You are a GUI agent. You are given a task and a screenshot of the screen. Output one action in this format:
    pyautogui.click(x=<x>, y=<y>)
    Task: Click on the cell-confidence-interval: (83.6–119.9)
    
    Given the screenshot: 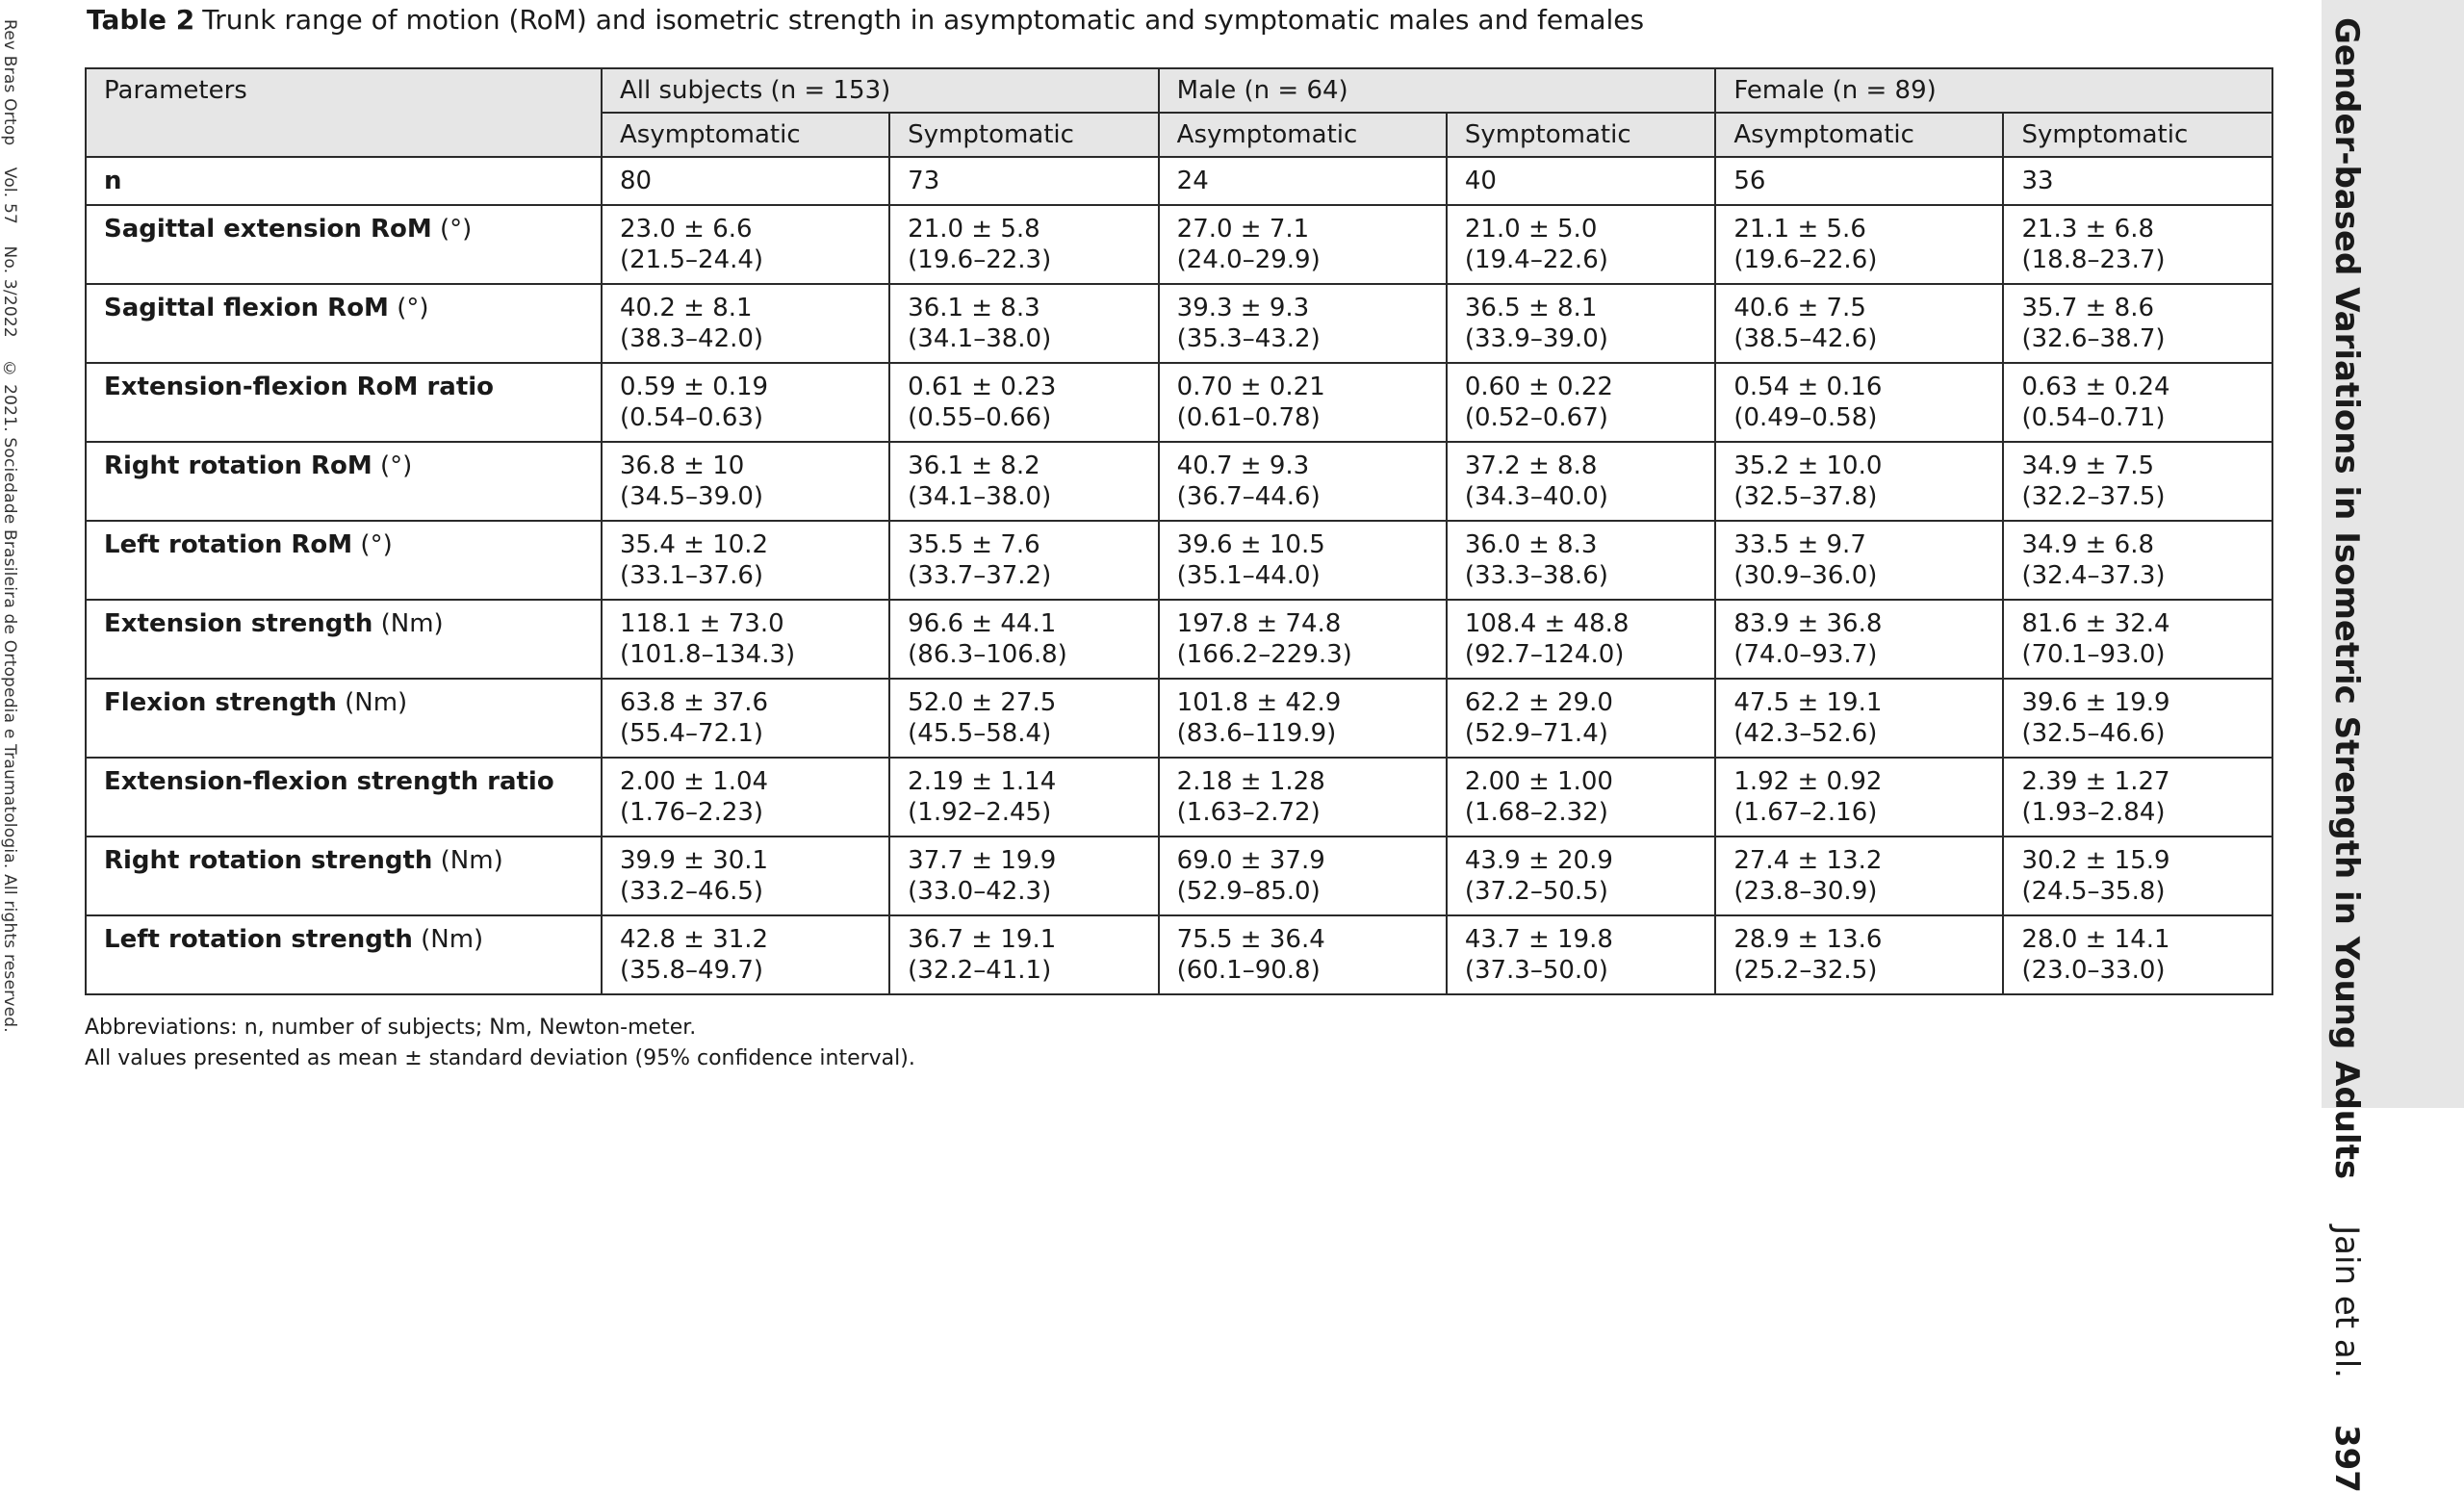 What is the action you would take?
    pyautogui.click(x=1256, y=733)
    